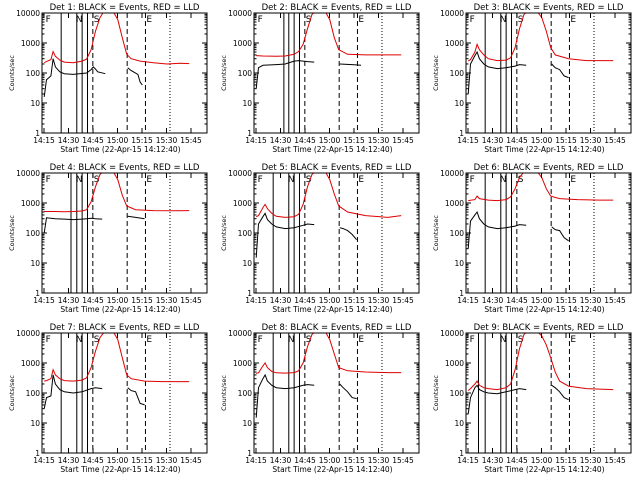 The width and height of the screenshot is (640, 480). Describe the element at coordinates (337, 328) in the screenshot. I see `panel-title: Det 8: BLACK = Events, RED = LLD` at that location.